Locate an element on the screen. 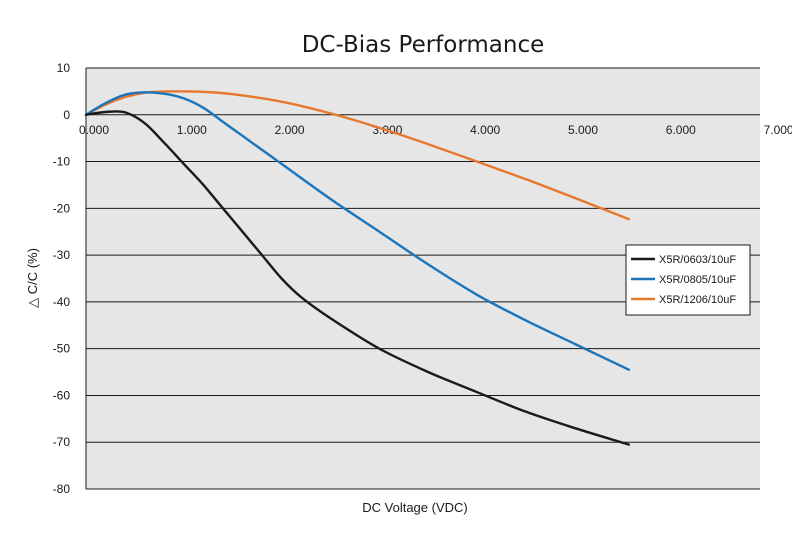 The image size is (792, 533). y-tick-label: -20 is located at coordinates (62, 208).